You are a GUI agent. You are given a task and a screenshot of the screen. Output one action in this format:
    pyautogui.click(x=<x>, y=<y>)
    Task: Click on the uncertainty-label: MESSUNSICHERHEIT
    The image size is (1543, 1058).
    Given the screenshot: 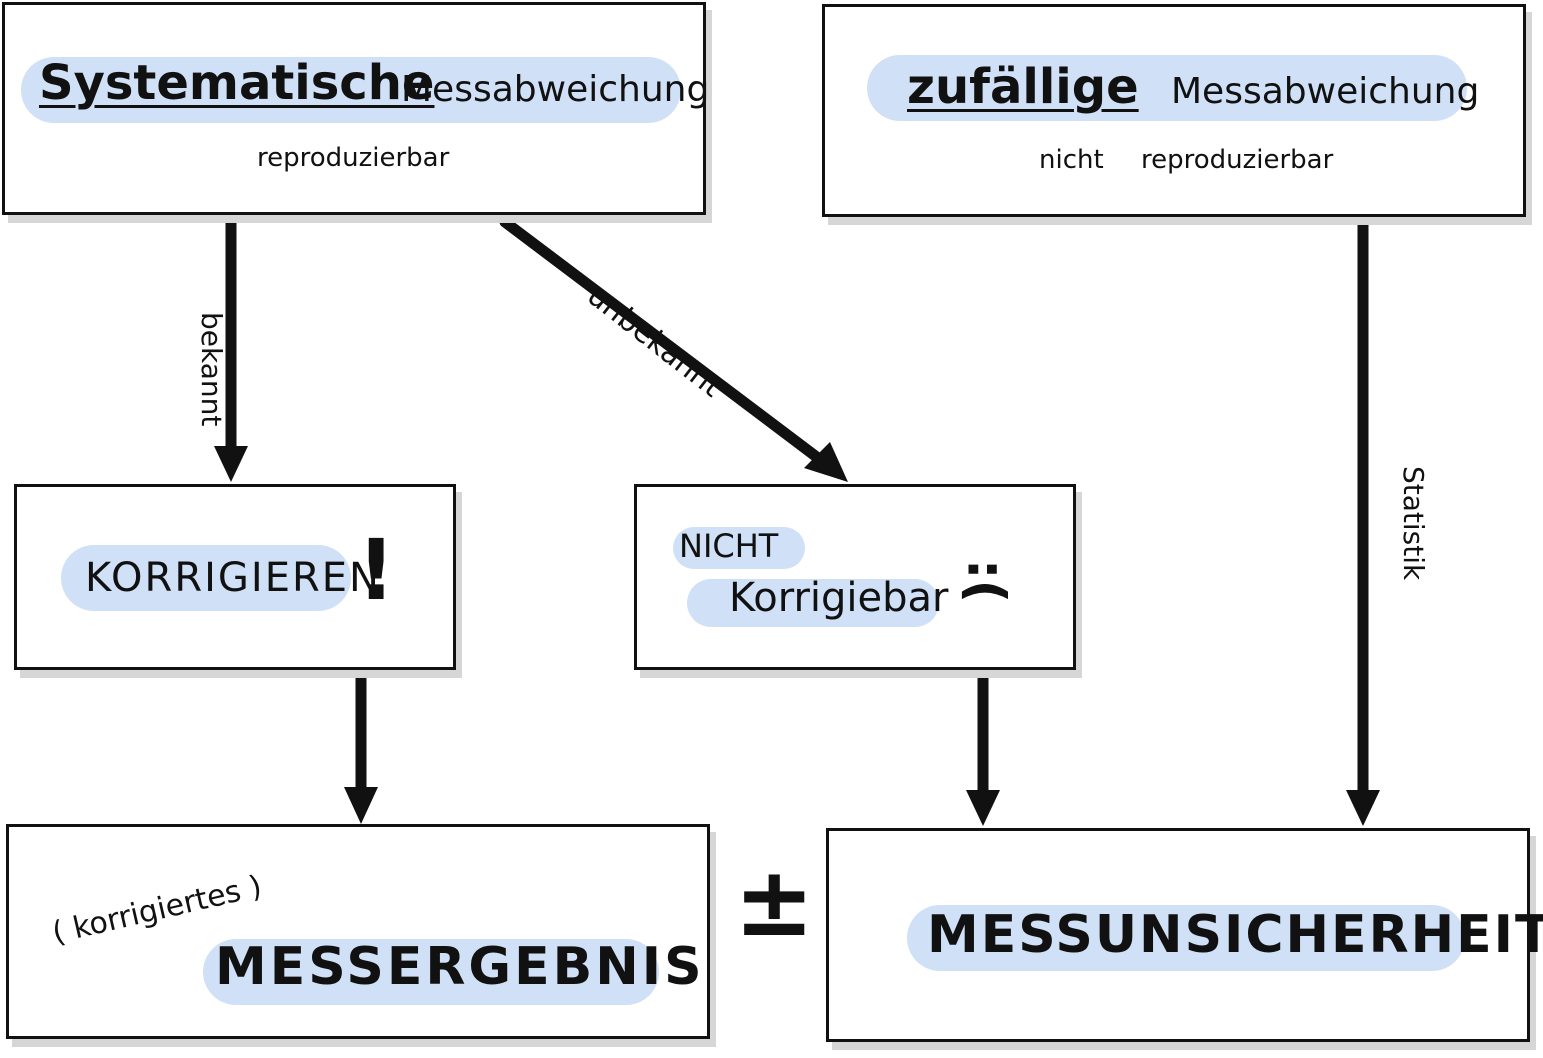 What is the action you would take?
    pyautogui.click(x=1235, y=935)
    